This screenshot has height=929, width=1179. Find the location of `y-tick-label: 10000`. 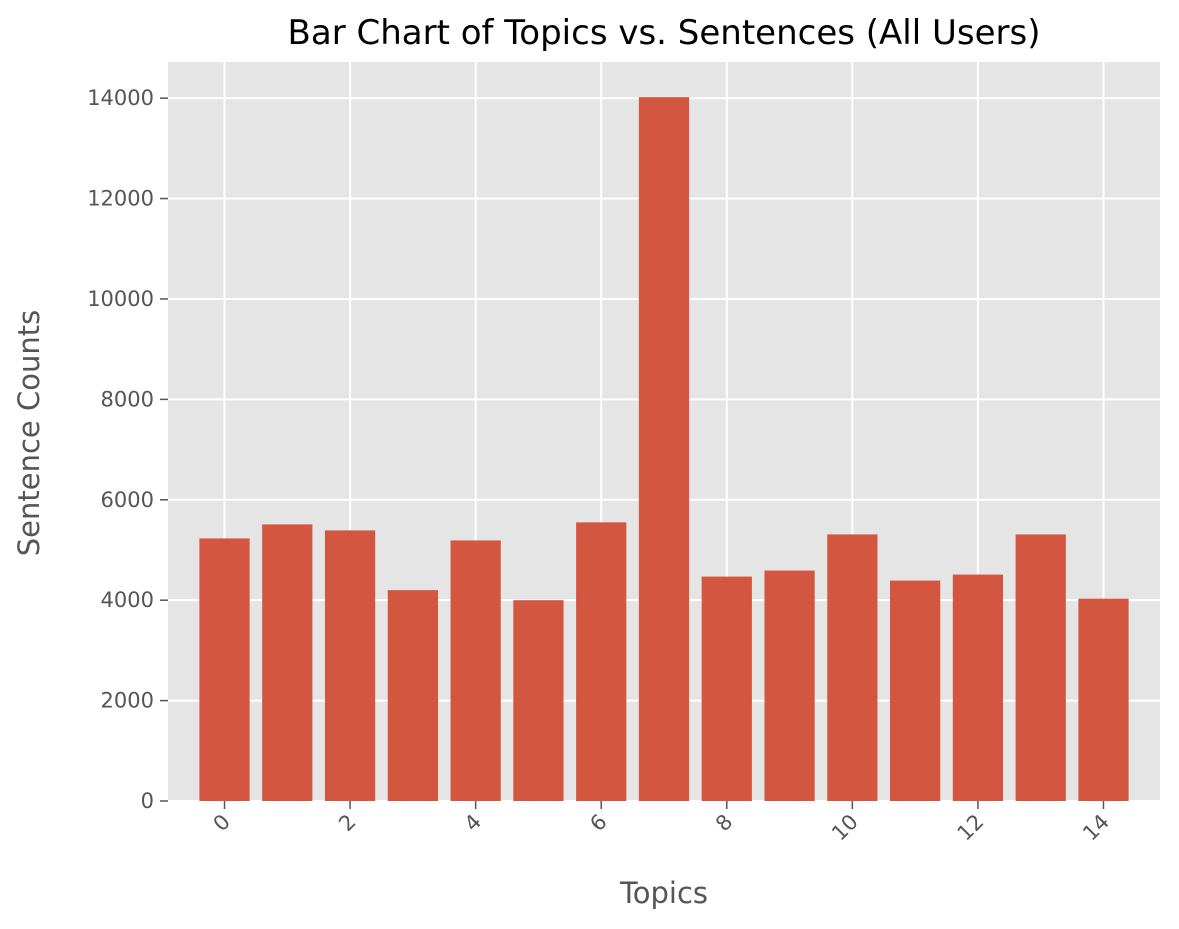

y-tick-label: 10000 is located at coordinates (120, 299).